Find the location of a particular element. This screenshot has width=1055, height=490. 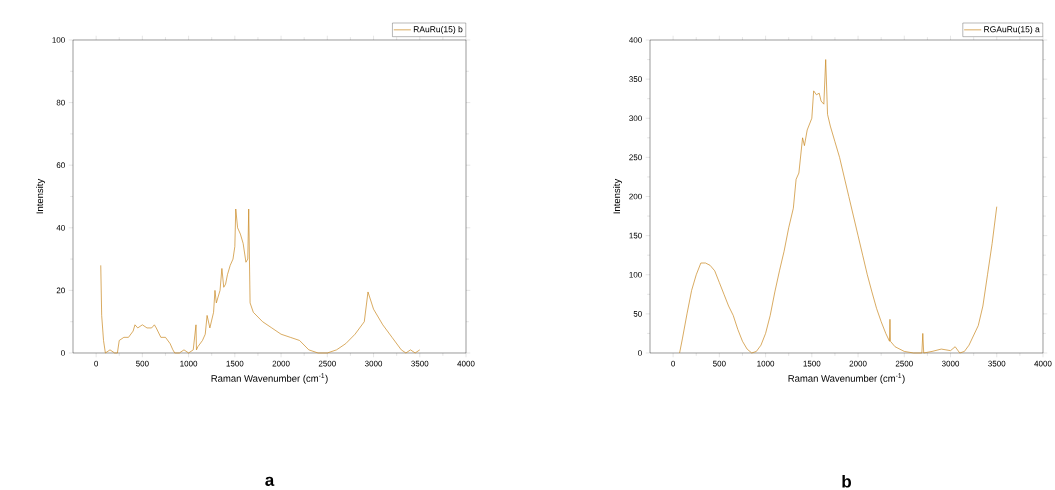

y-tick-label: 200 is located at coordinates (635, 196).